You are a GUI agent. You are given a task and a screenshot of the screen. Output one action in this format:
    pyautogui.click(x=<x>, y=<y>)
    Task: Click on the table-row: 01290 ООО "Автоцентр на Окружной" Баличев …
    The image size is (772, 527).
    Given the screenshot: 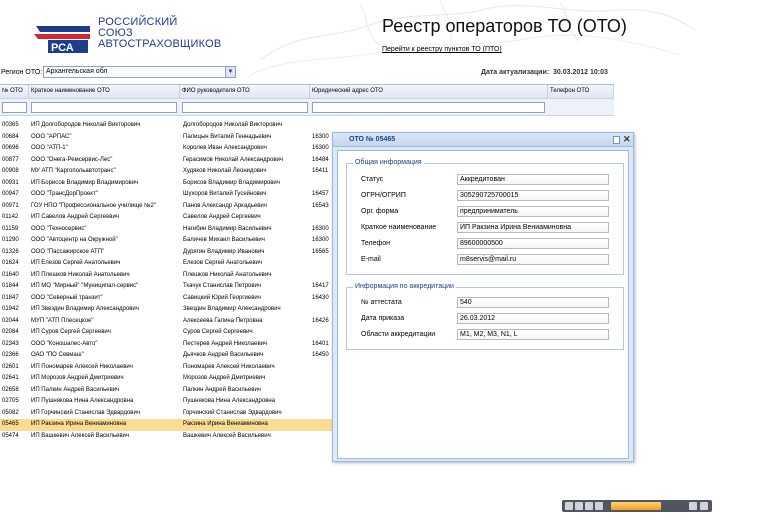 What is the action you would take?
    pyautogui.click(x=307, y=241)
    